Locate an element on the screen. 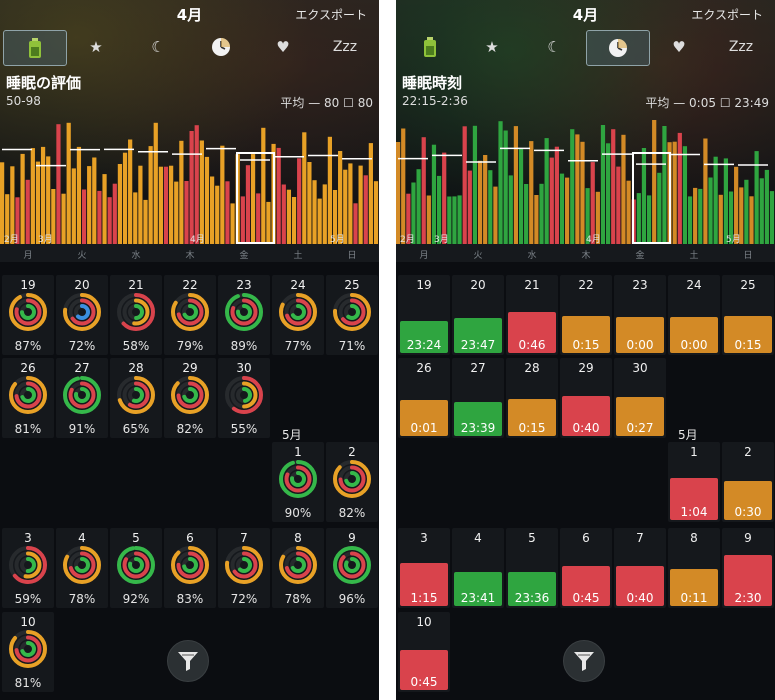 The height and width of the screenshot is (700, 775). day-cell: 27 91% is located at coordinates (82, 398).